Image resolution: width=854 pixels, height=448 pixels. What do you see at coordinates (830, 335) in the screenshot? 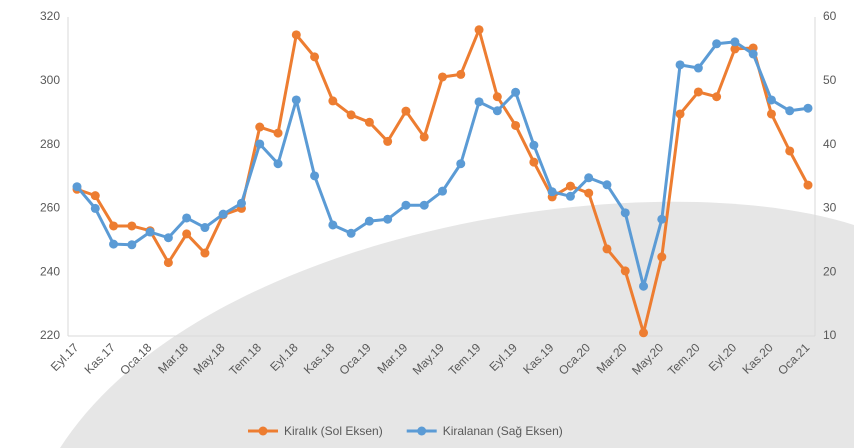
I see `y2-tick-label: 10` at bounding box center [830, 335].